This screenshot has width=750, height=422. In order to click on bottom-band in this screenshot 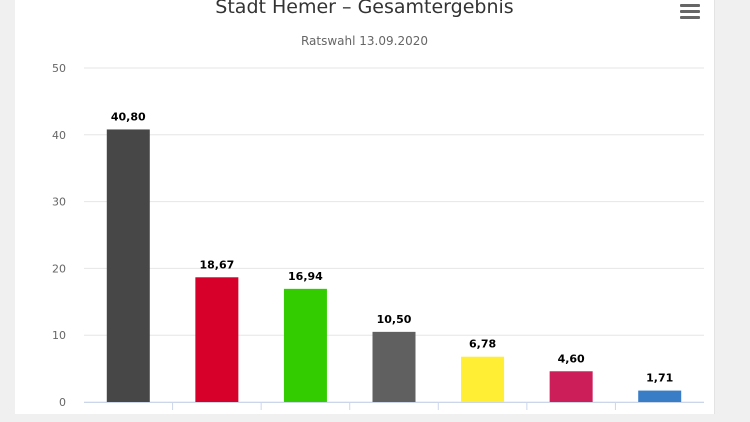, I will do `click(375, 418)`.